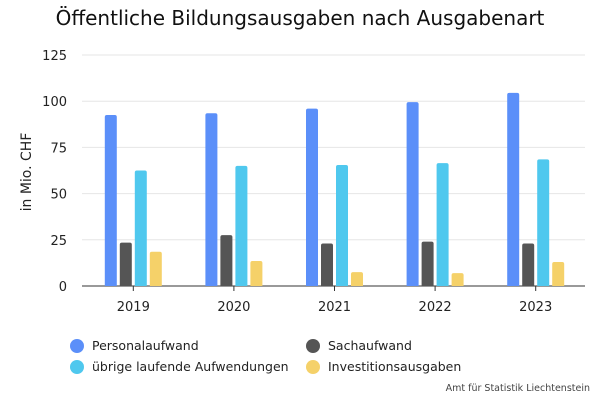  I want to click on legend-item: übrige laufende Aufwendungen, so click(188, 366).